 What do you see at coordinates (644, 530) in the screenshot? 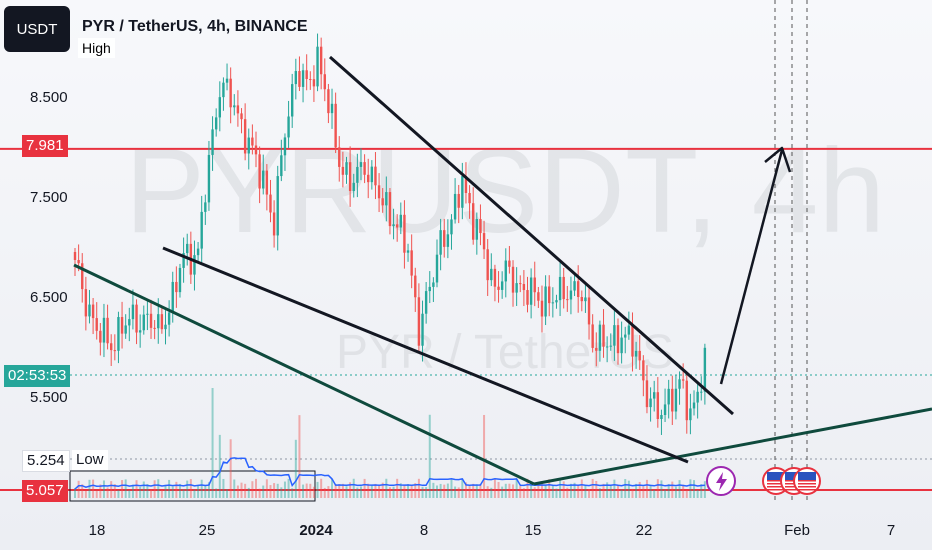
I see `time-tick-label: 22` at bounding box center [644, 530].